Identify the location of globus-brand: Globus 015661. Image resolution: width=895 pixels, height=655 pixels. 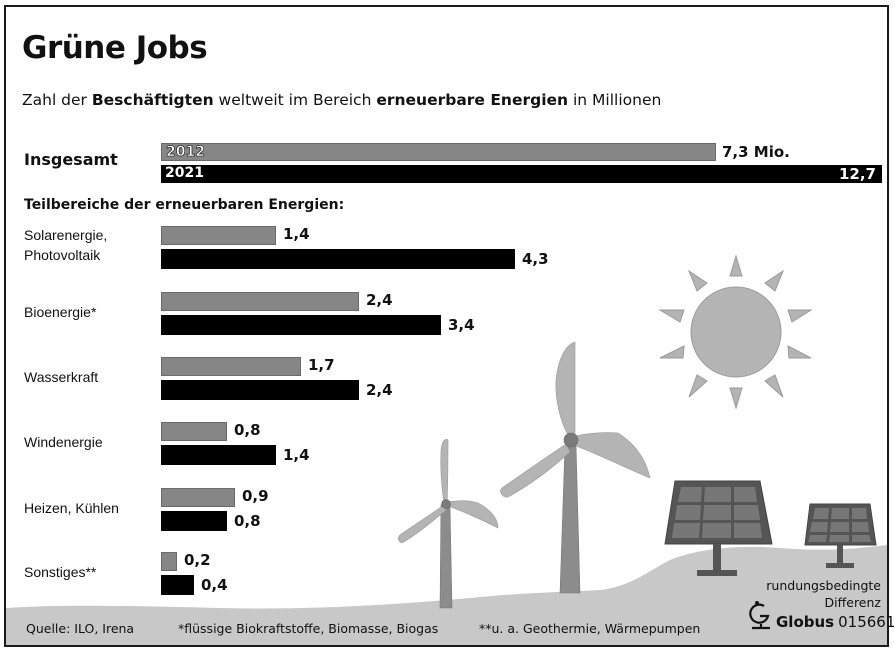
(834, 622).